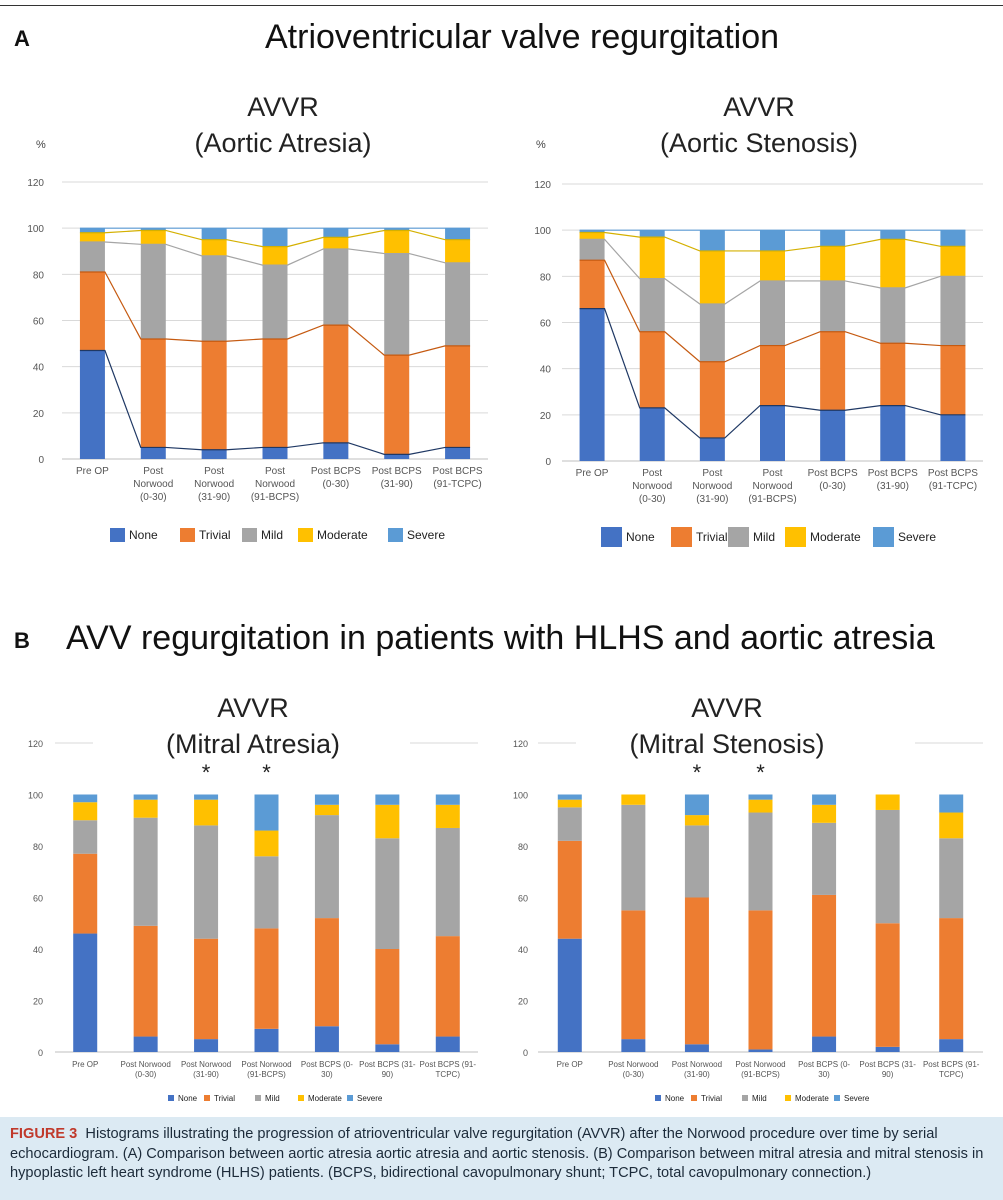 The height and width of the screenshot is (1200, 1003). I want to click on caption-label: FIGURE 3, so click(44, 1134).